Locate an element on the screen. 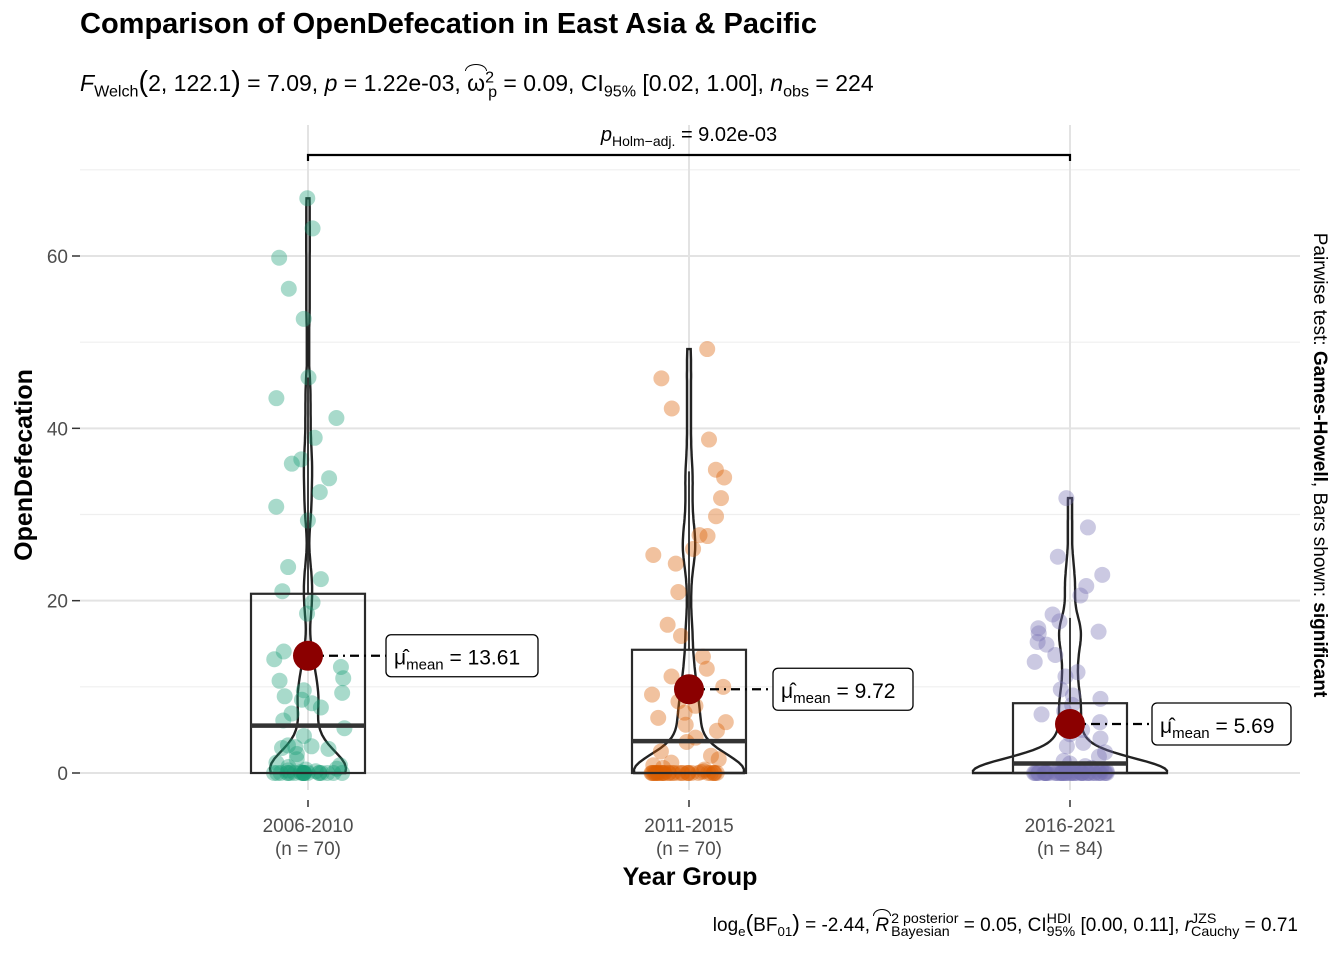 Image resolution: width=1344 pixels, height=960 pixels. y-tick-label: 40 is located at coordinates (57, 429).